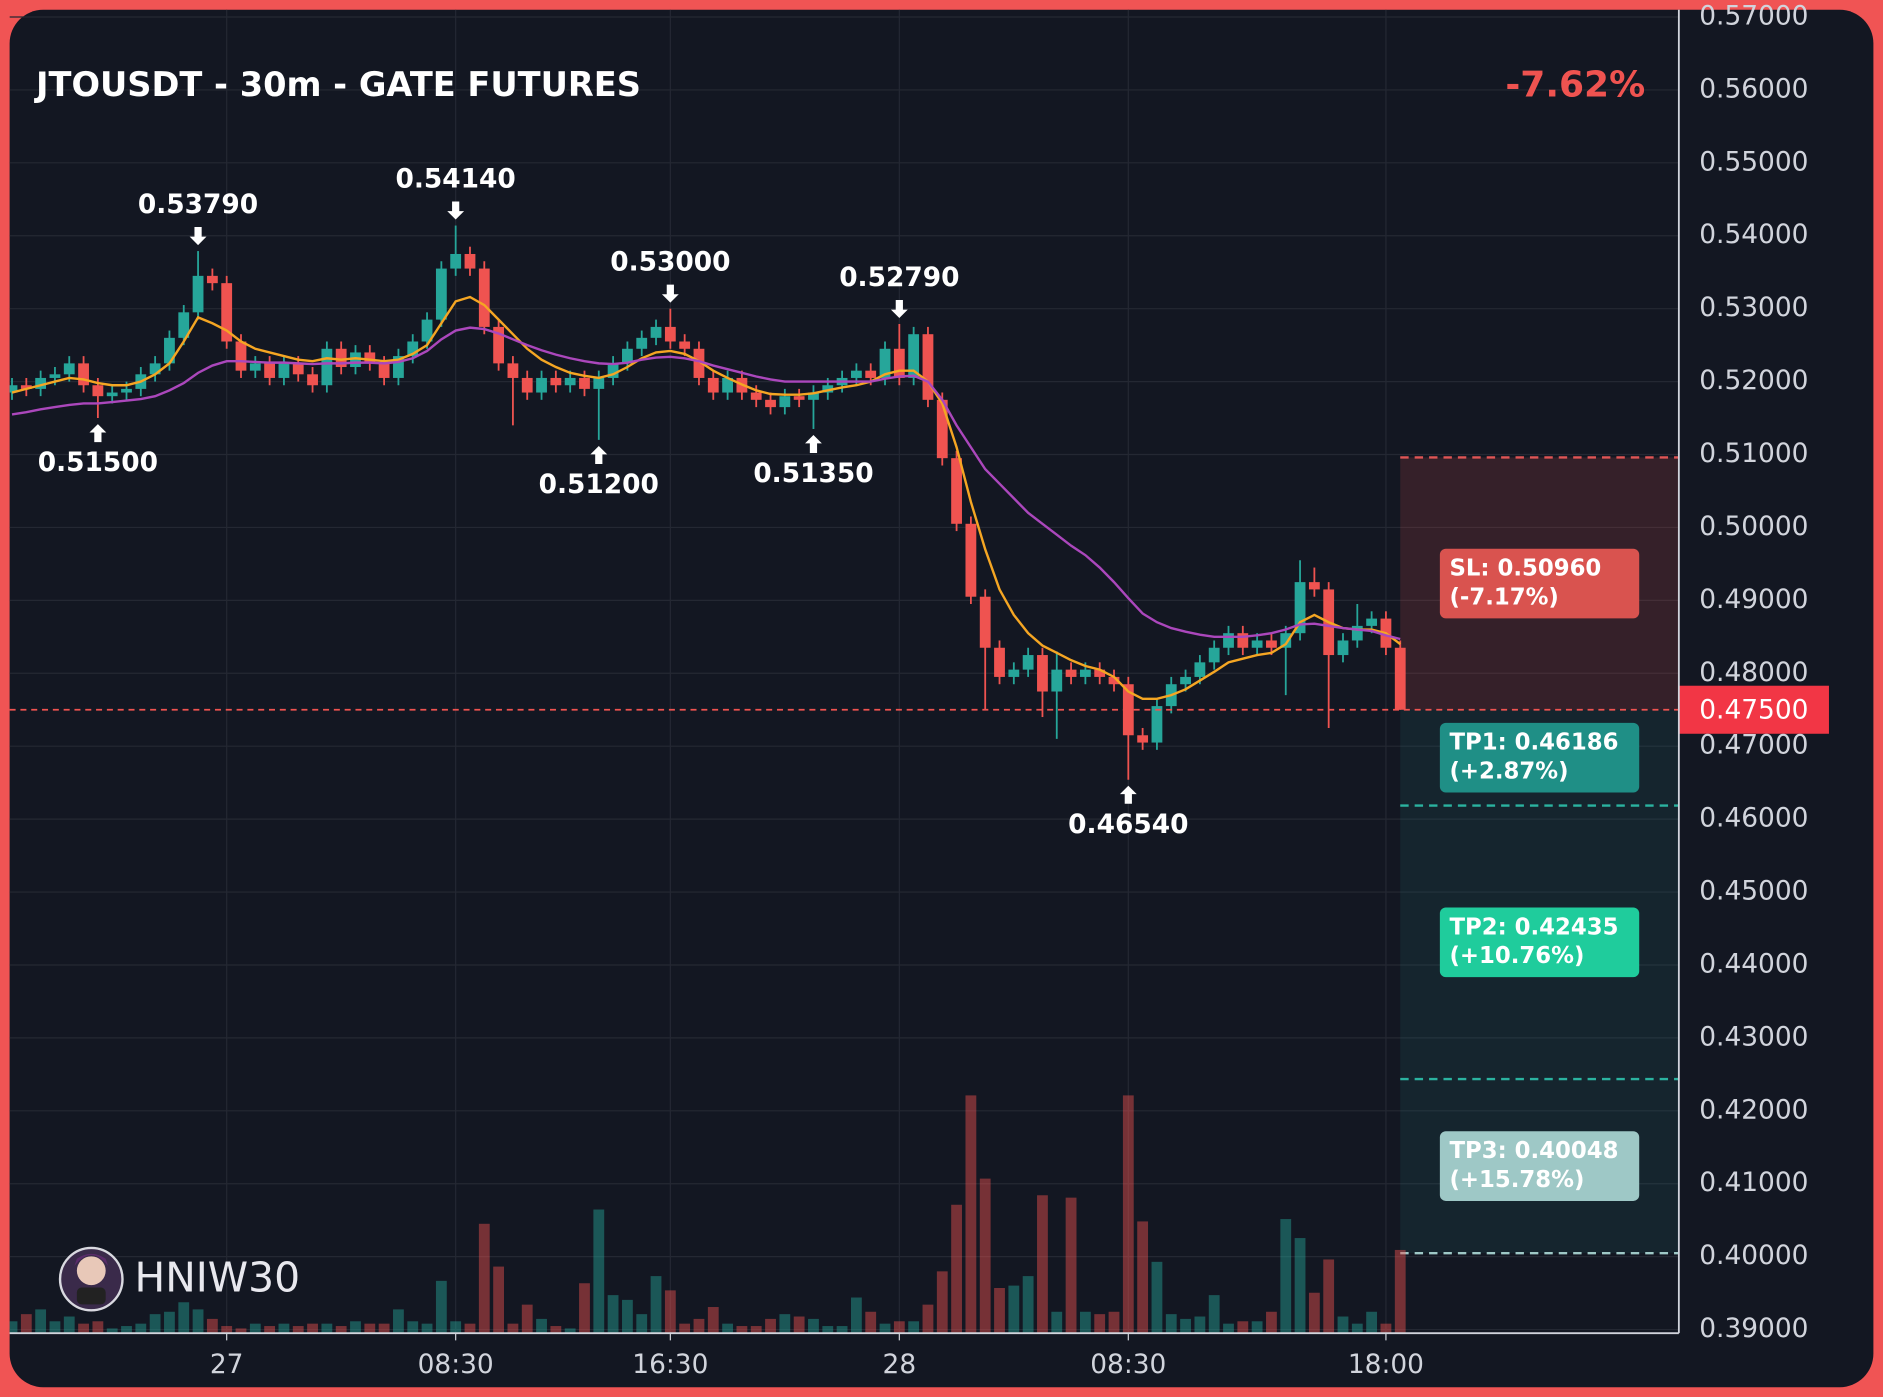 The width and height of the screenshot is (1883, 1397). Describe the element at coordinates (1753, 818) in the screenshot. I see `y-tick-label: 0.46000` at that location.